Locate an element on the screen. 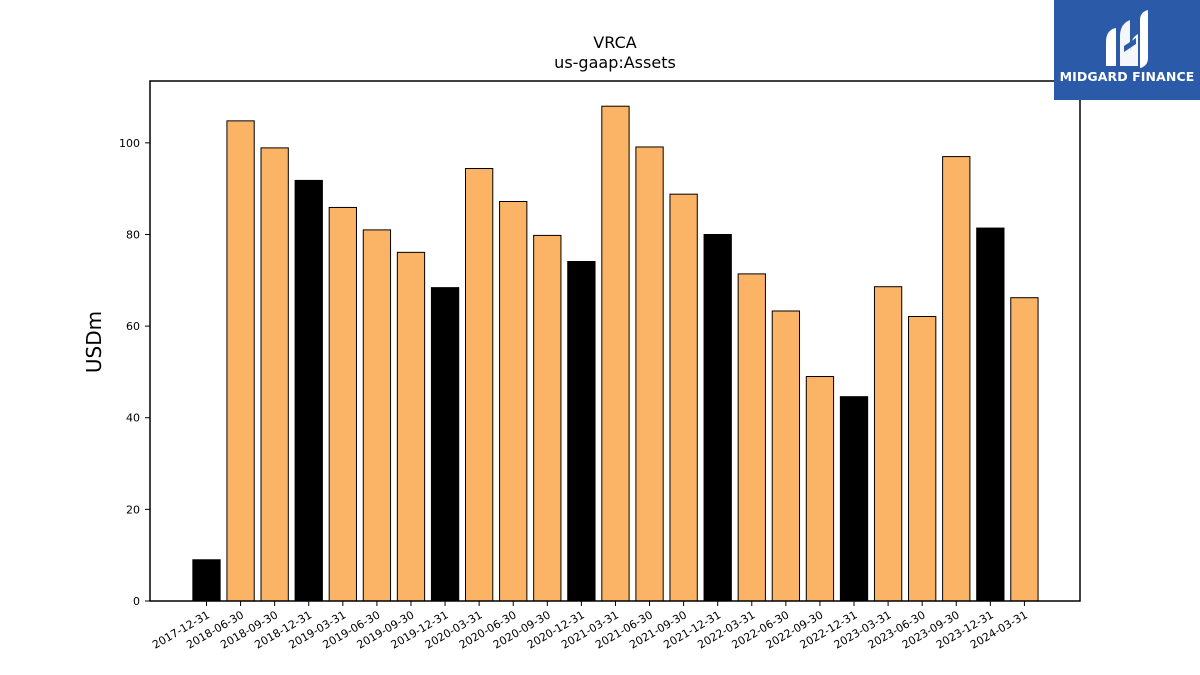  y-axis-label: USDm is located at coordinates (94, 342).